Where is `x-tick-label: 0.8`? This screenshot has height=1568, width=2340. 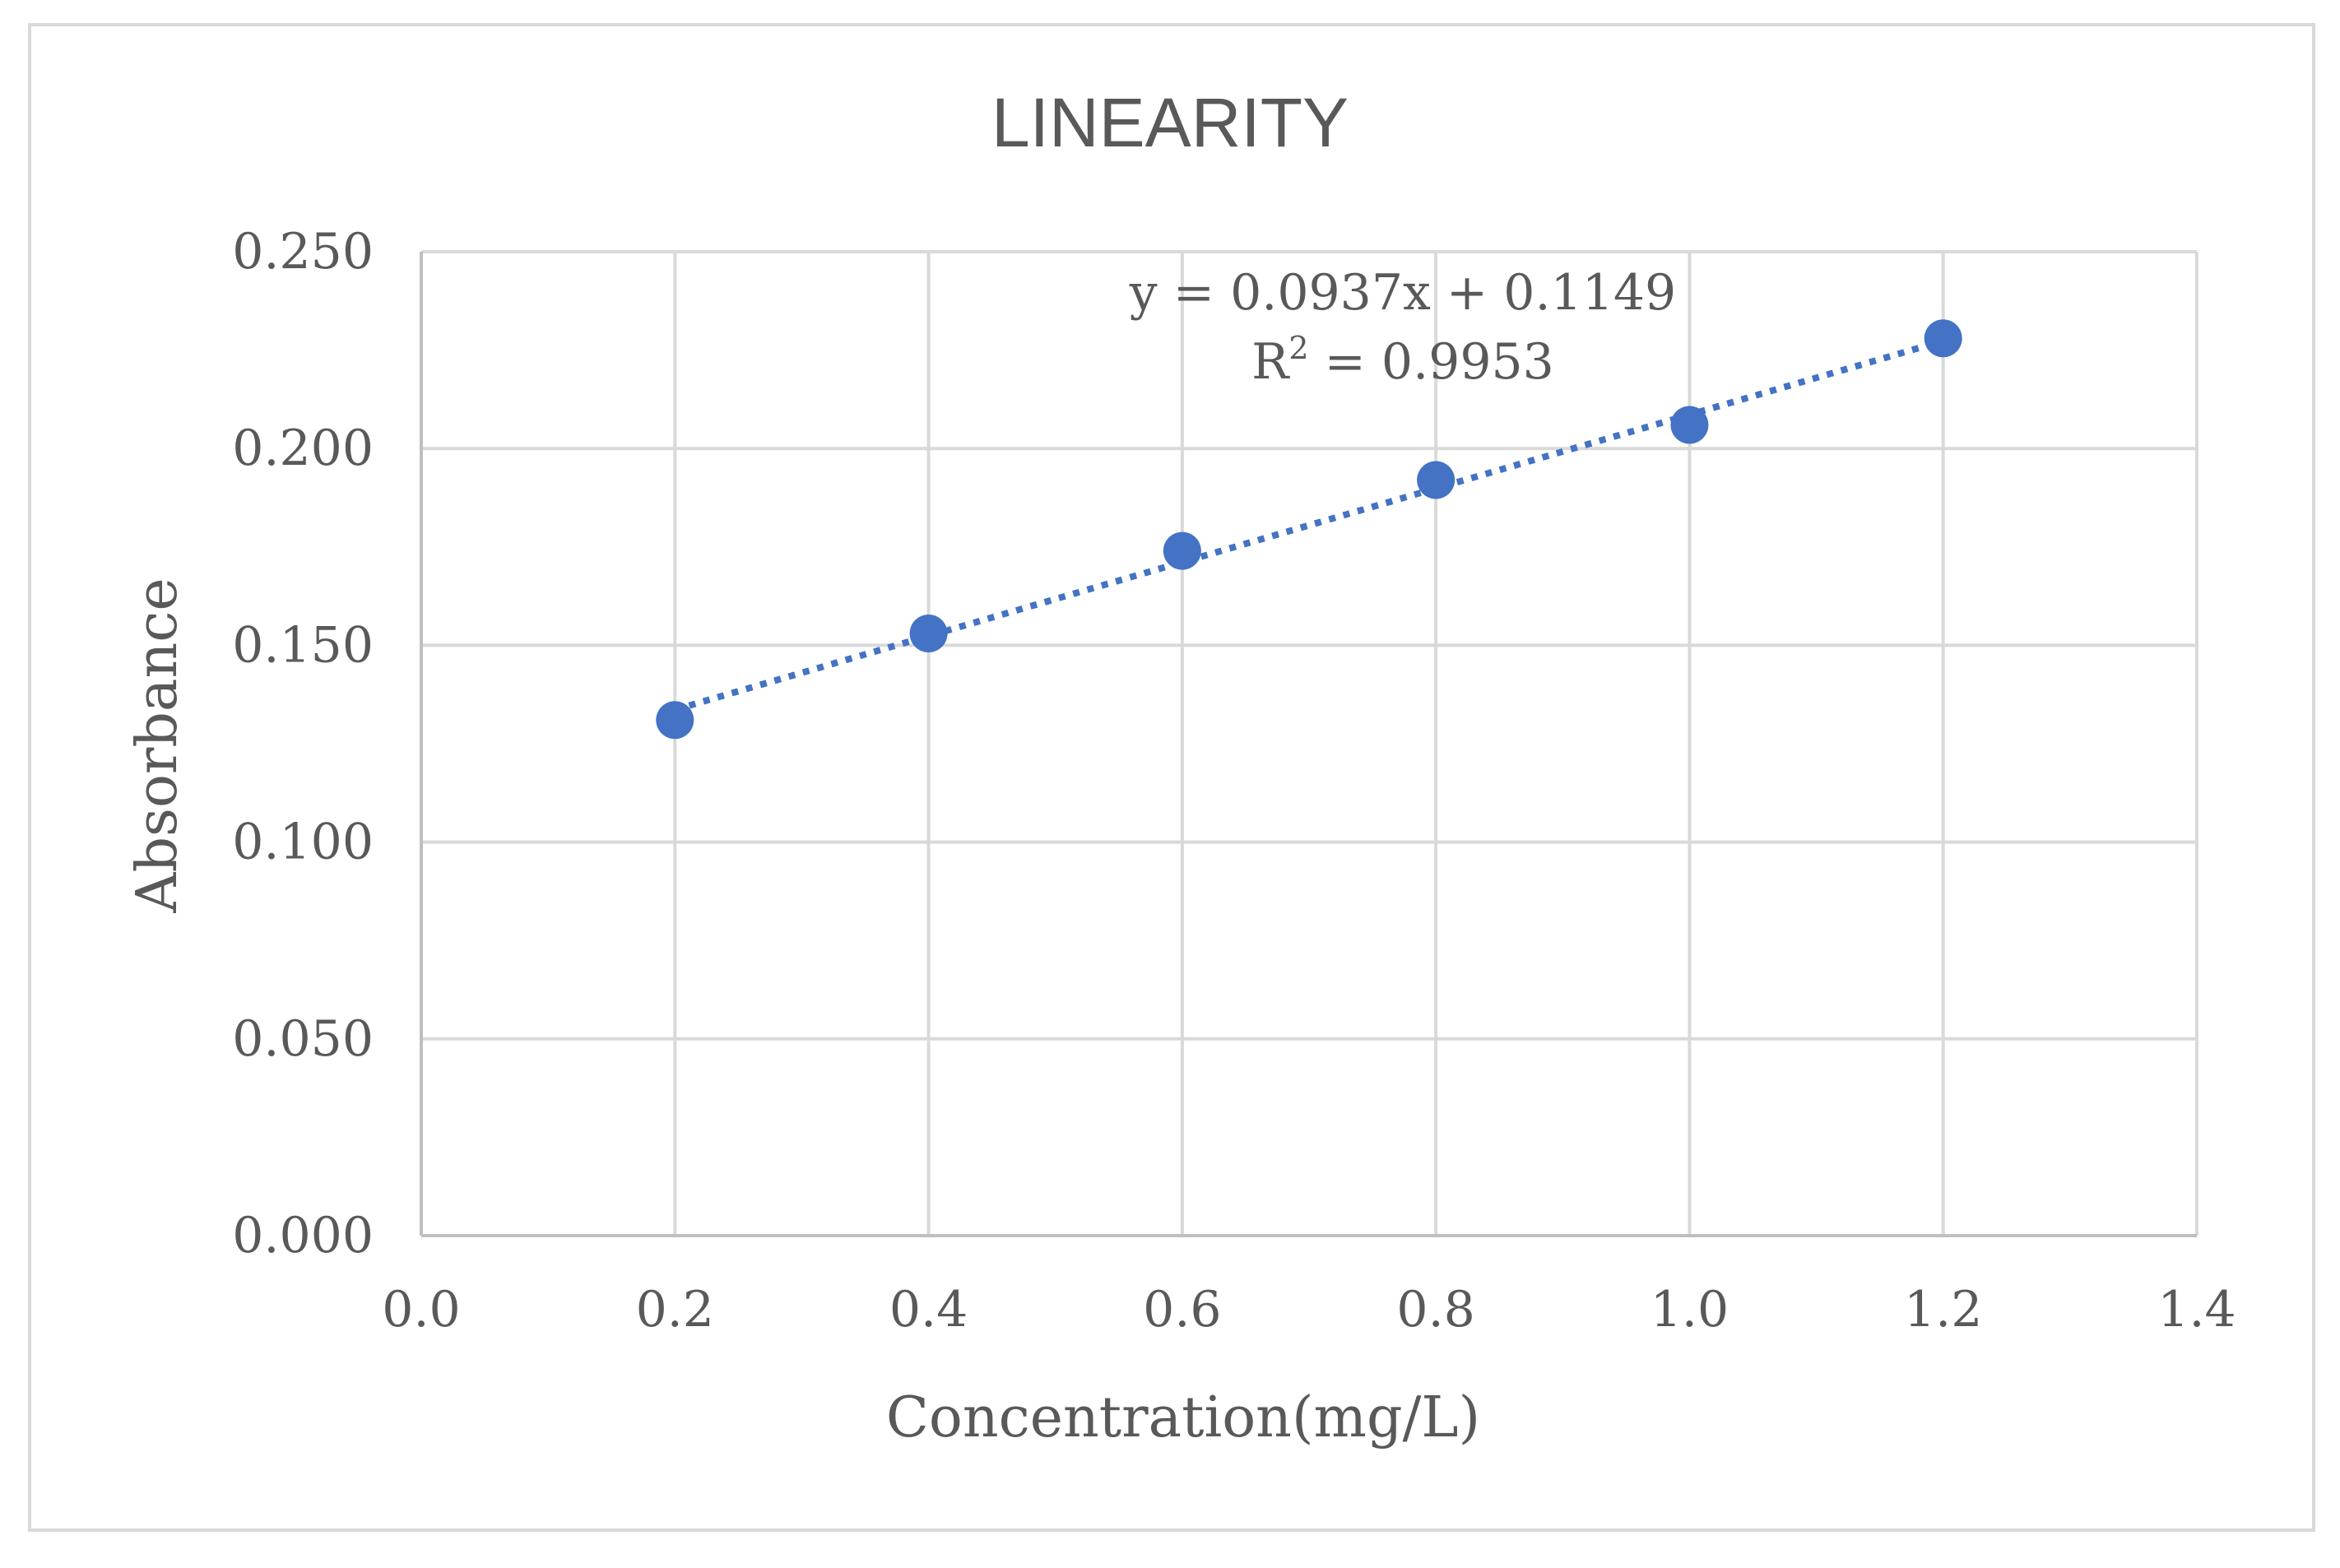 x-tick-label: 0.8 is located at coordinates (1435, 1309).